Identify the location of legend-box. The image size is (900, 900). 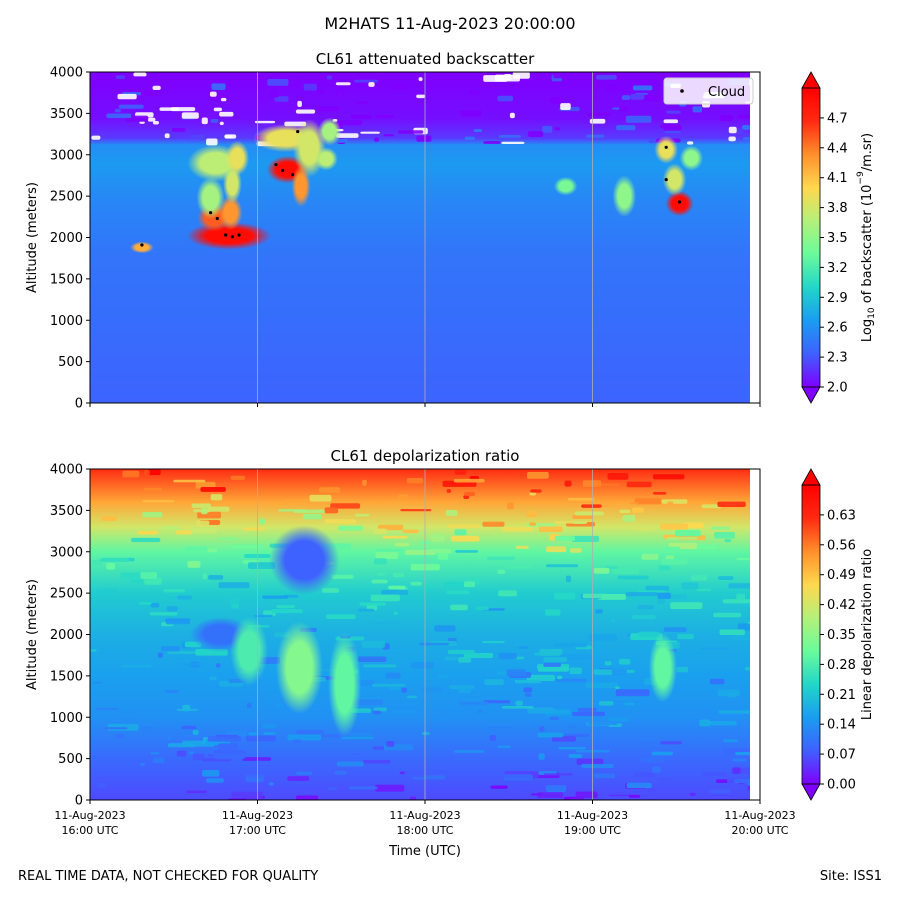
(708, 91).